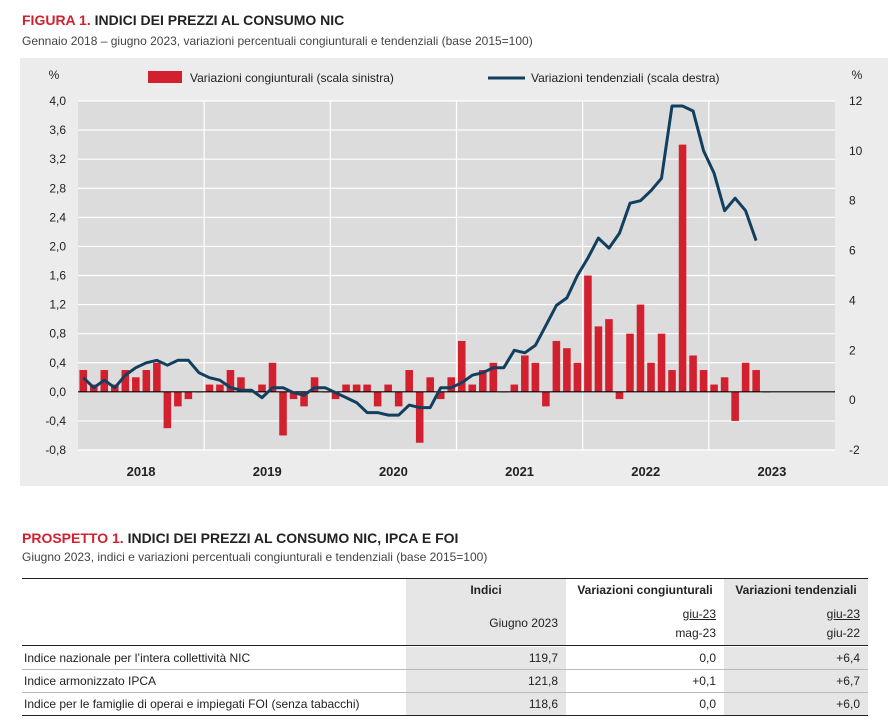 The image size is (891, 727). Describe the element at coordinates (796, 590) in the screenshot. I see `header-tendenziali: Variazioni tendenziali` at that location.